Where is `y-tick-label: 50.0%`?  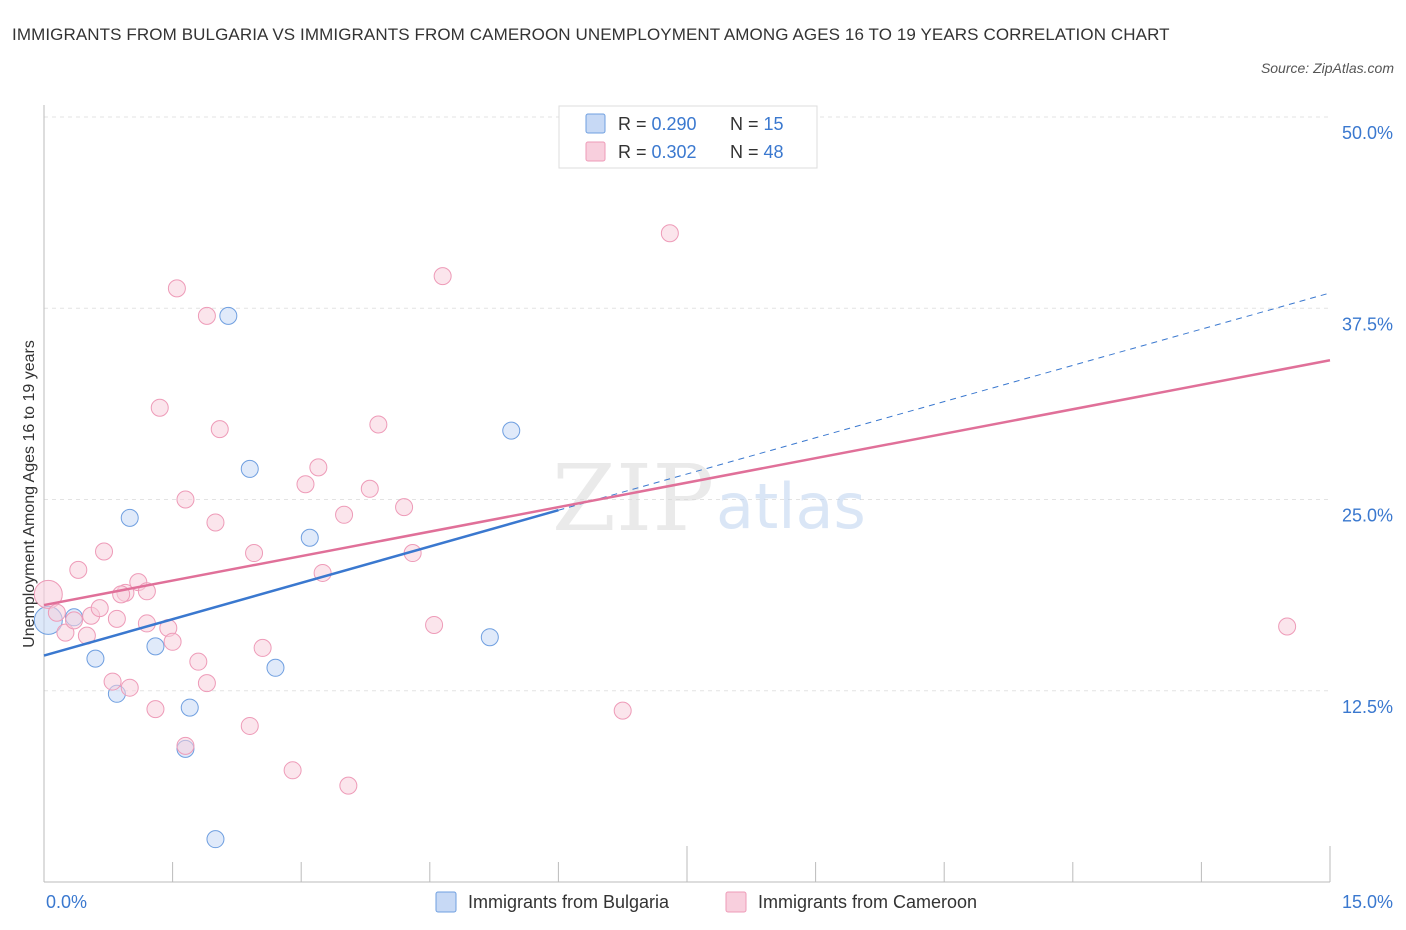
y-tick-label: 50.0% is located at coordinates (1367, 133).